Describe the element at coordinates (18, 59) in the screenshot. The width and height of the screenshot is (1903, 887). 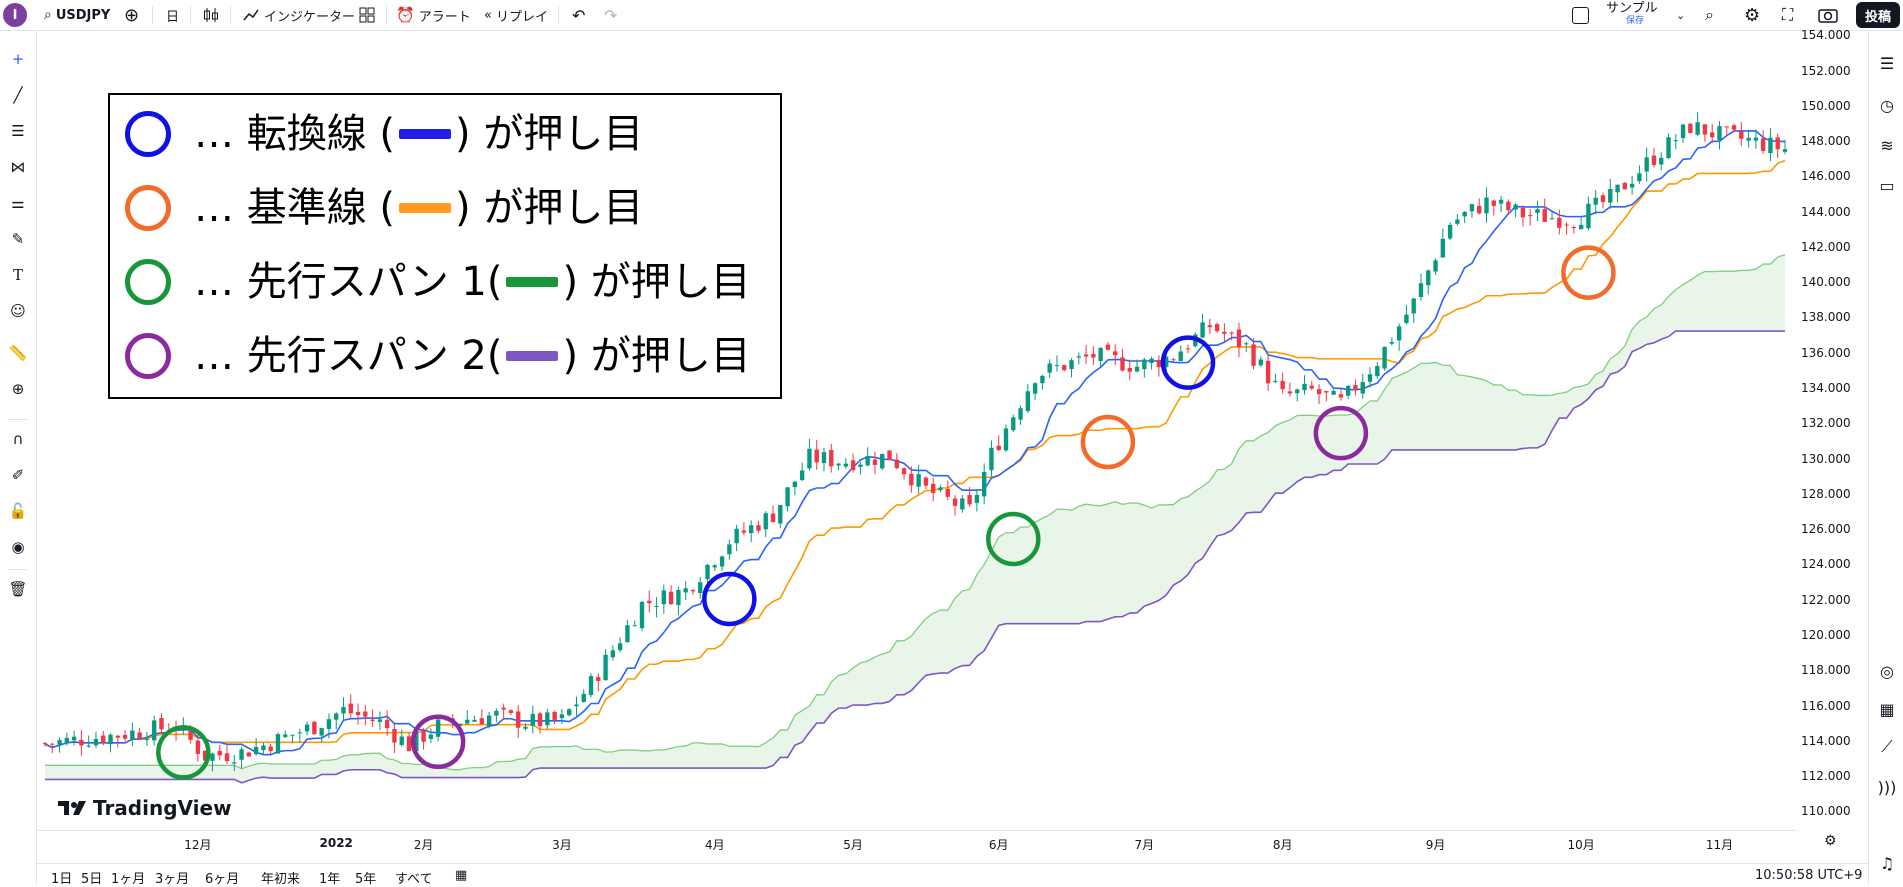
I see `crosshair-icon: +` at that location.